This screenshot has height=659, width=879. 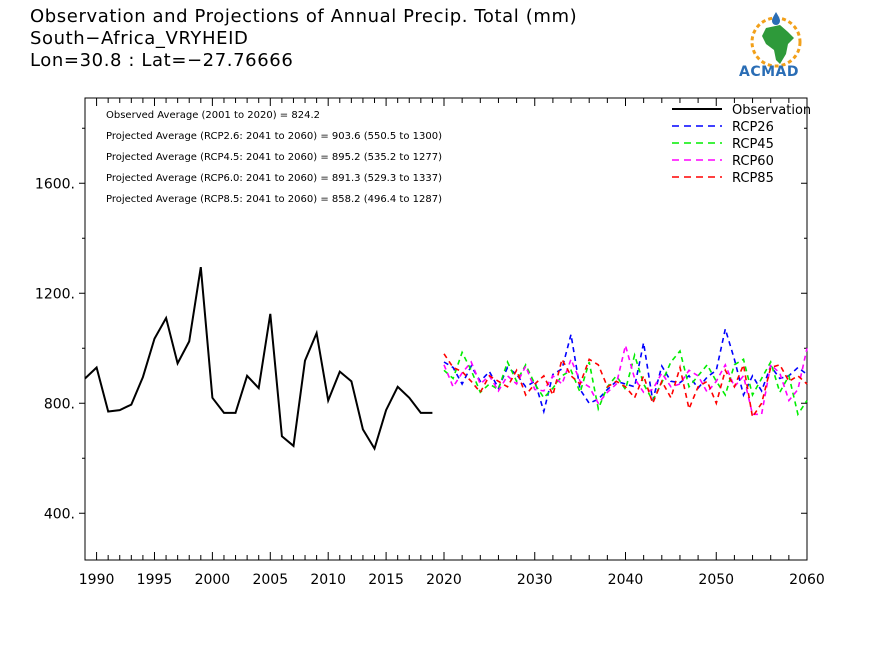 I want to click on legend-label-observation: Observation, so click(x=771, y=110).